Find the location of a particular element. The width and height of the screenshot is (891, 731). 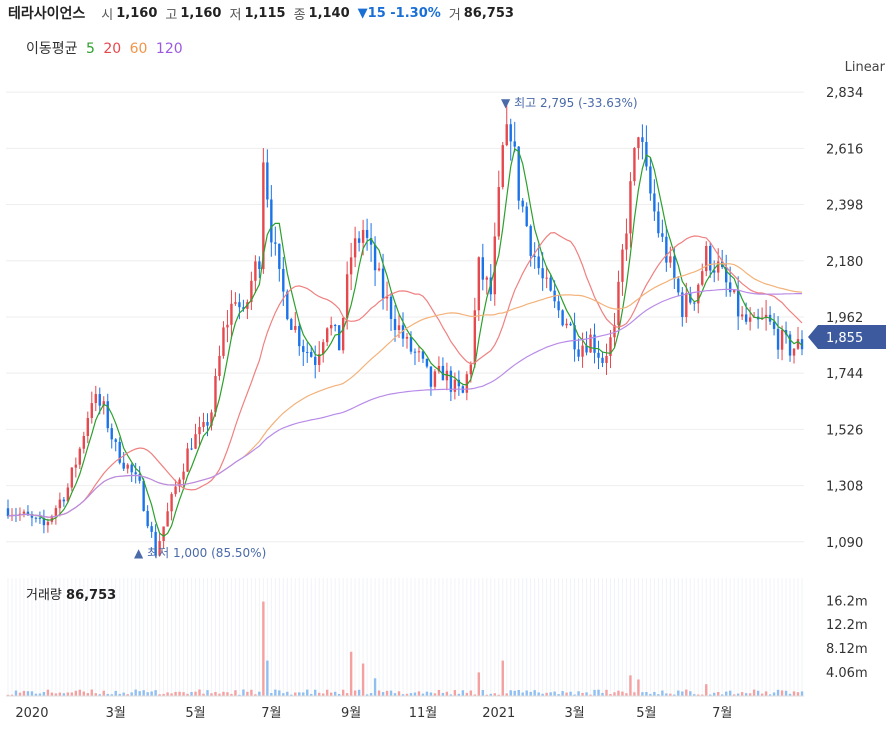

ma-legend: 이동평균 5 20 60 120 is located at coordinates (106, 48).